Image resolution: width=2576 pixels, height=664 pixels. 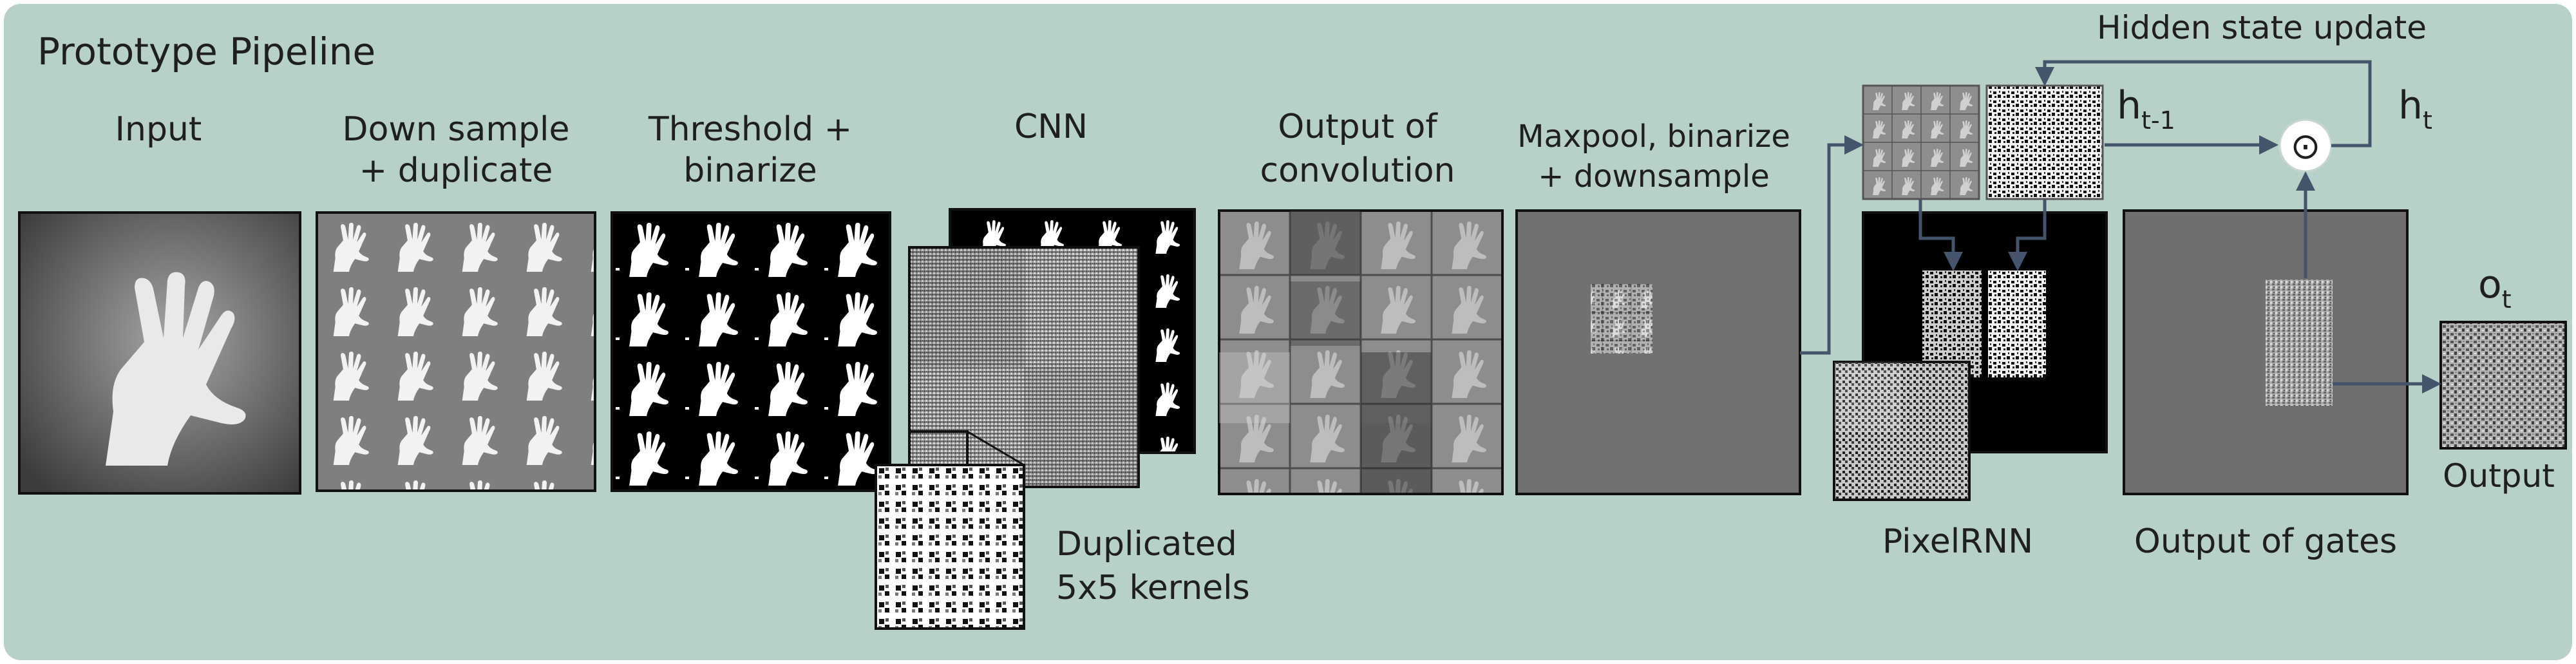 What do you see at coordinates (750, 171) in the screenshot?
I see `label-threshold-2: binarize` at bounding box center [750, 171].